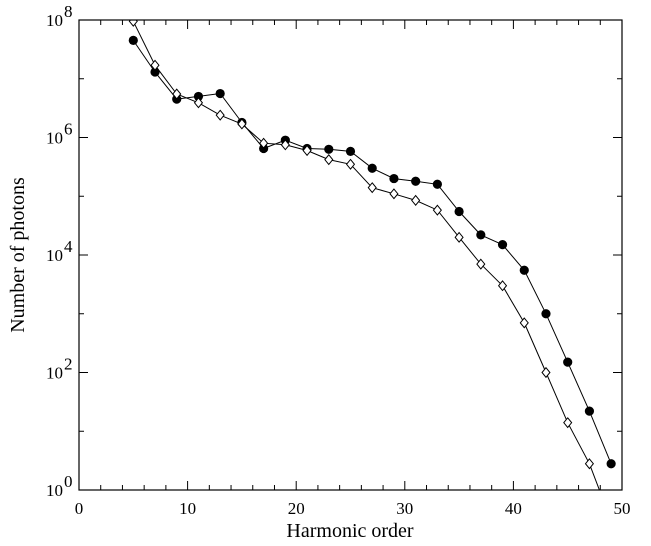  I want to click on y-tick-exponent: 8, so click(68, 11).